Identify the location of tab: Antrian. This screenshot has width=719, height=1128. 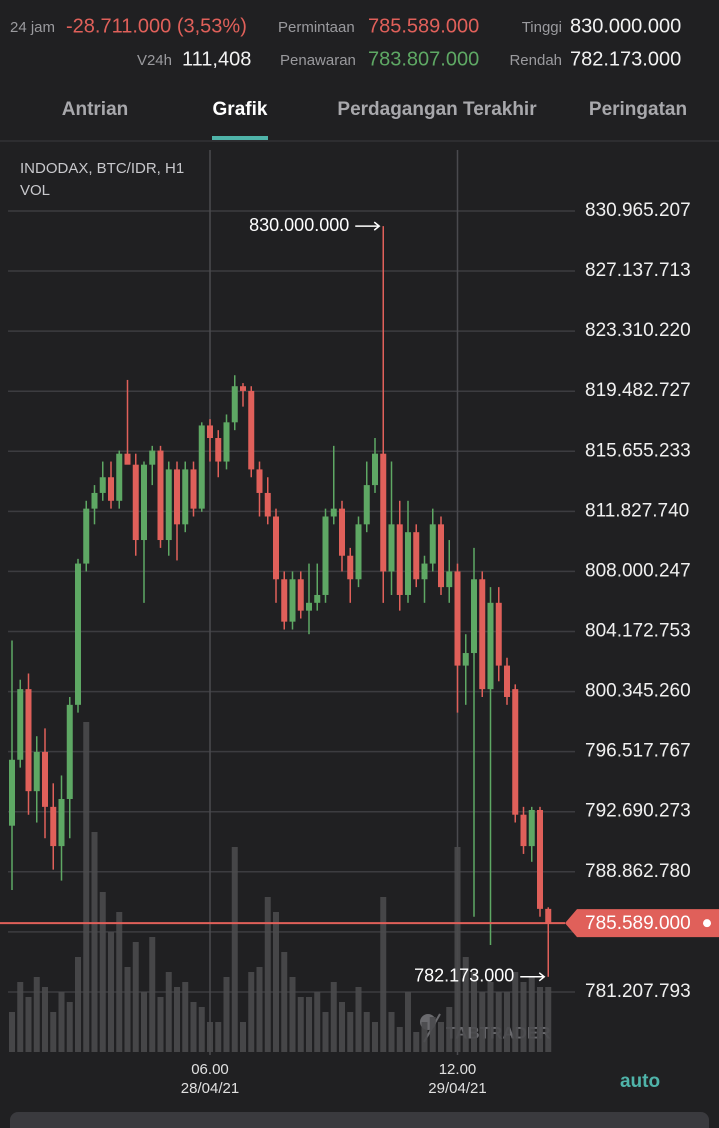
(95, 109).